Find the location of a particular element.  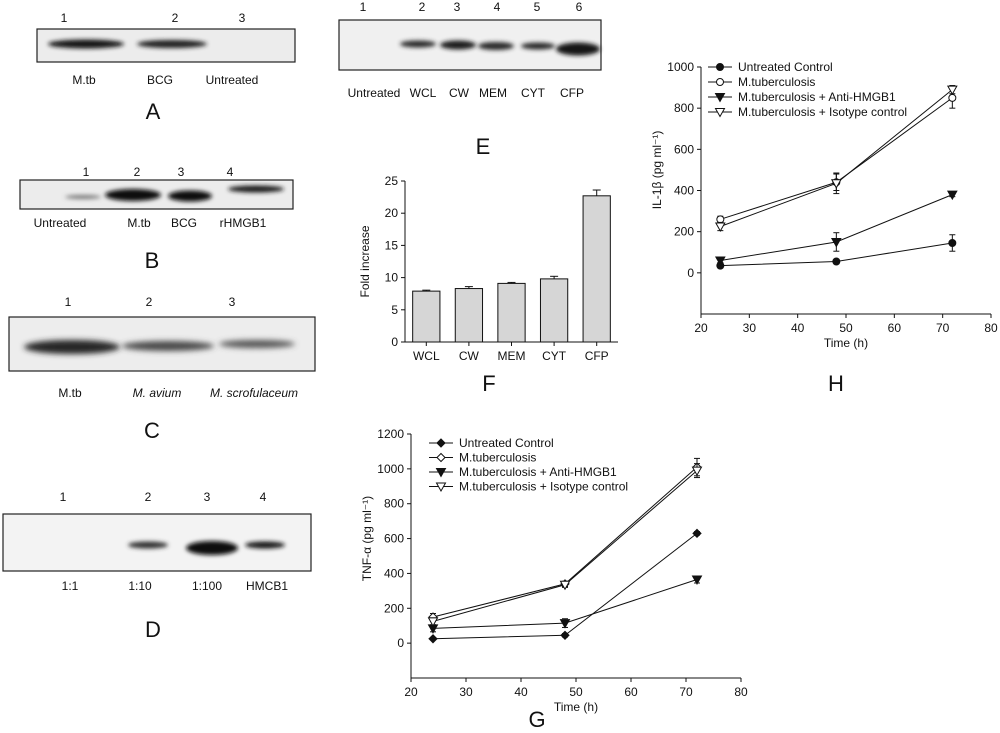

y-tick-label: 1000 is located at coordinates (680, 67).